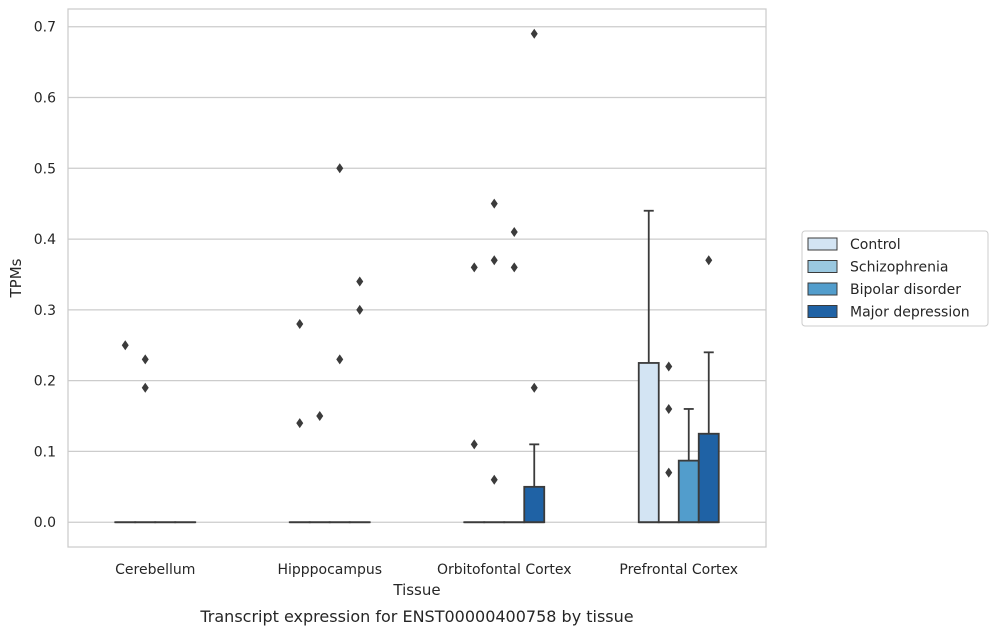  I want to click on legend-frame, so click(895, 278).